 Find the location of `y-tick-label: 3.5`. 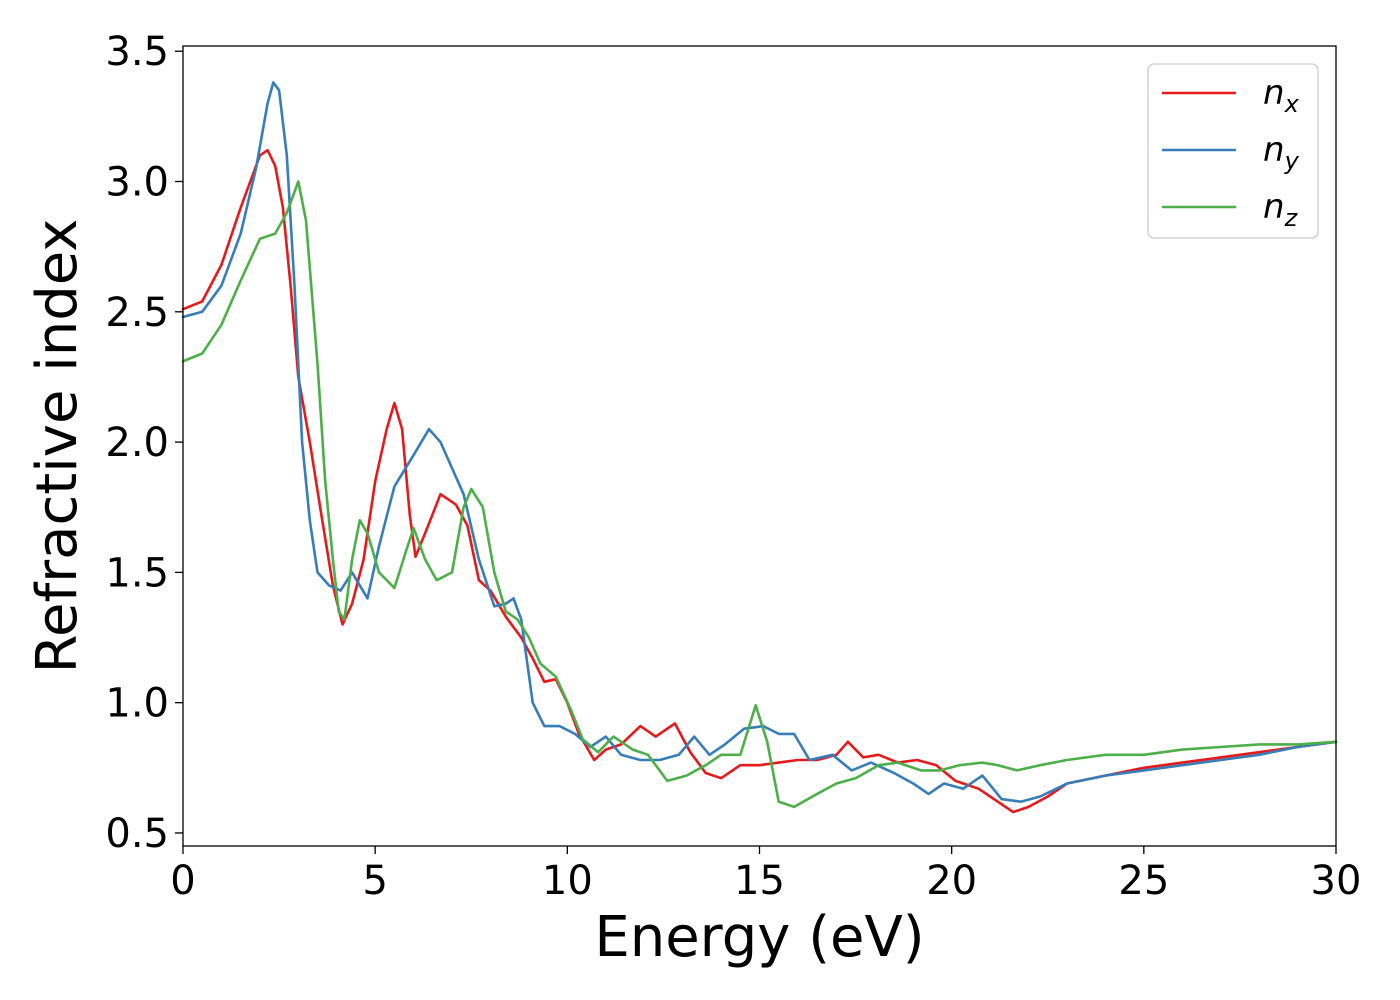

y-tick-label: 3.5 is located at coordinates (137, 52).